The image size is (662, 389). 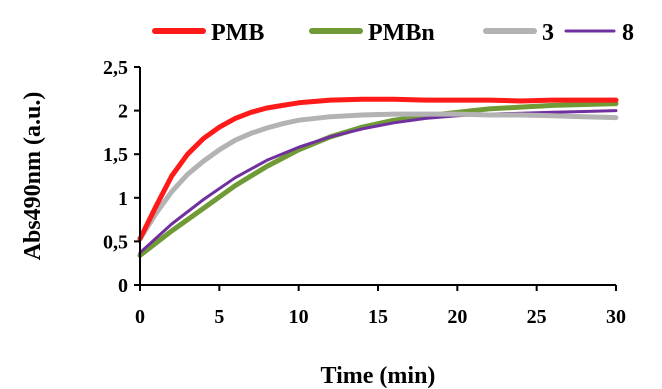 What do you see at coordinates (140, 317) in the screenshot?
I see `x-tick-label: 0` at bounding box center [140, 317].